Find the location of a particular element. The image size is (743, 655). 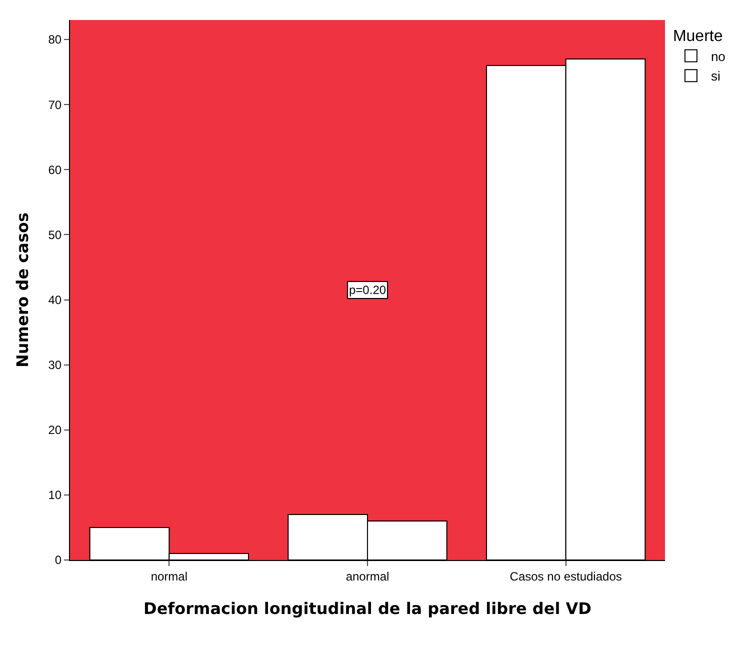

legend-title: Muerte is located at coordinates (697, 36).